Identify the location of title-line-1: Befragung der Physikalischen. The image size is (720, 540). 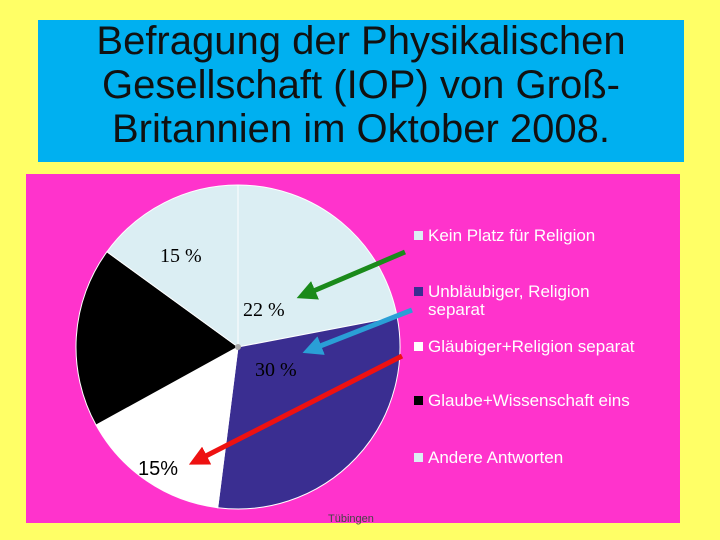
(361, 41).